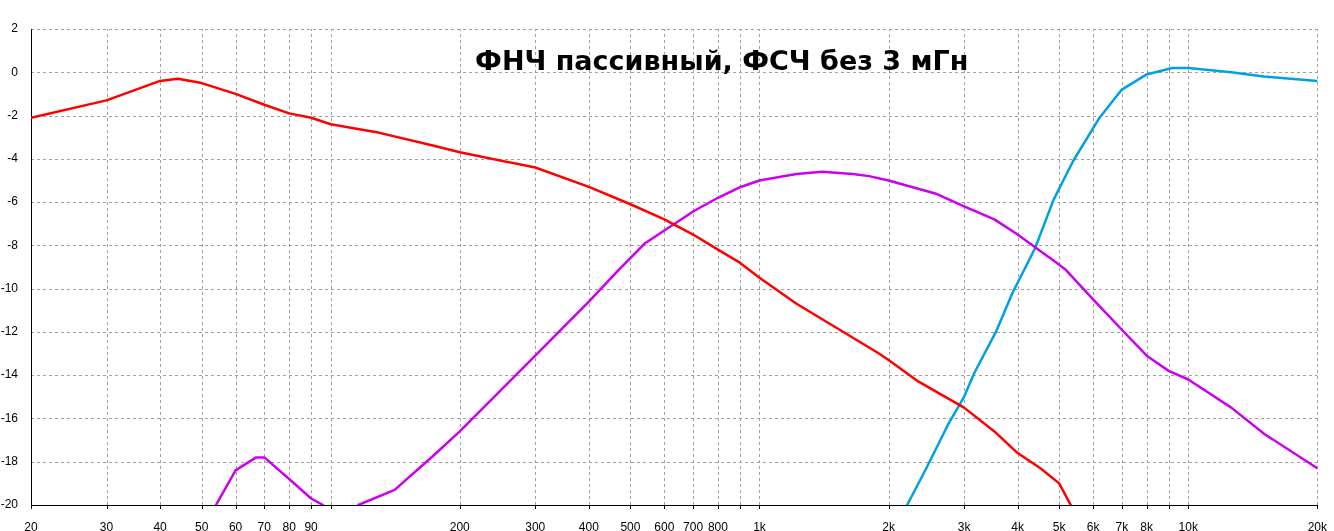 Image resolution: width=1334 pixels, height=531 pixels. I want to click on x-tick-label: 300, so click(535, 525).